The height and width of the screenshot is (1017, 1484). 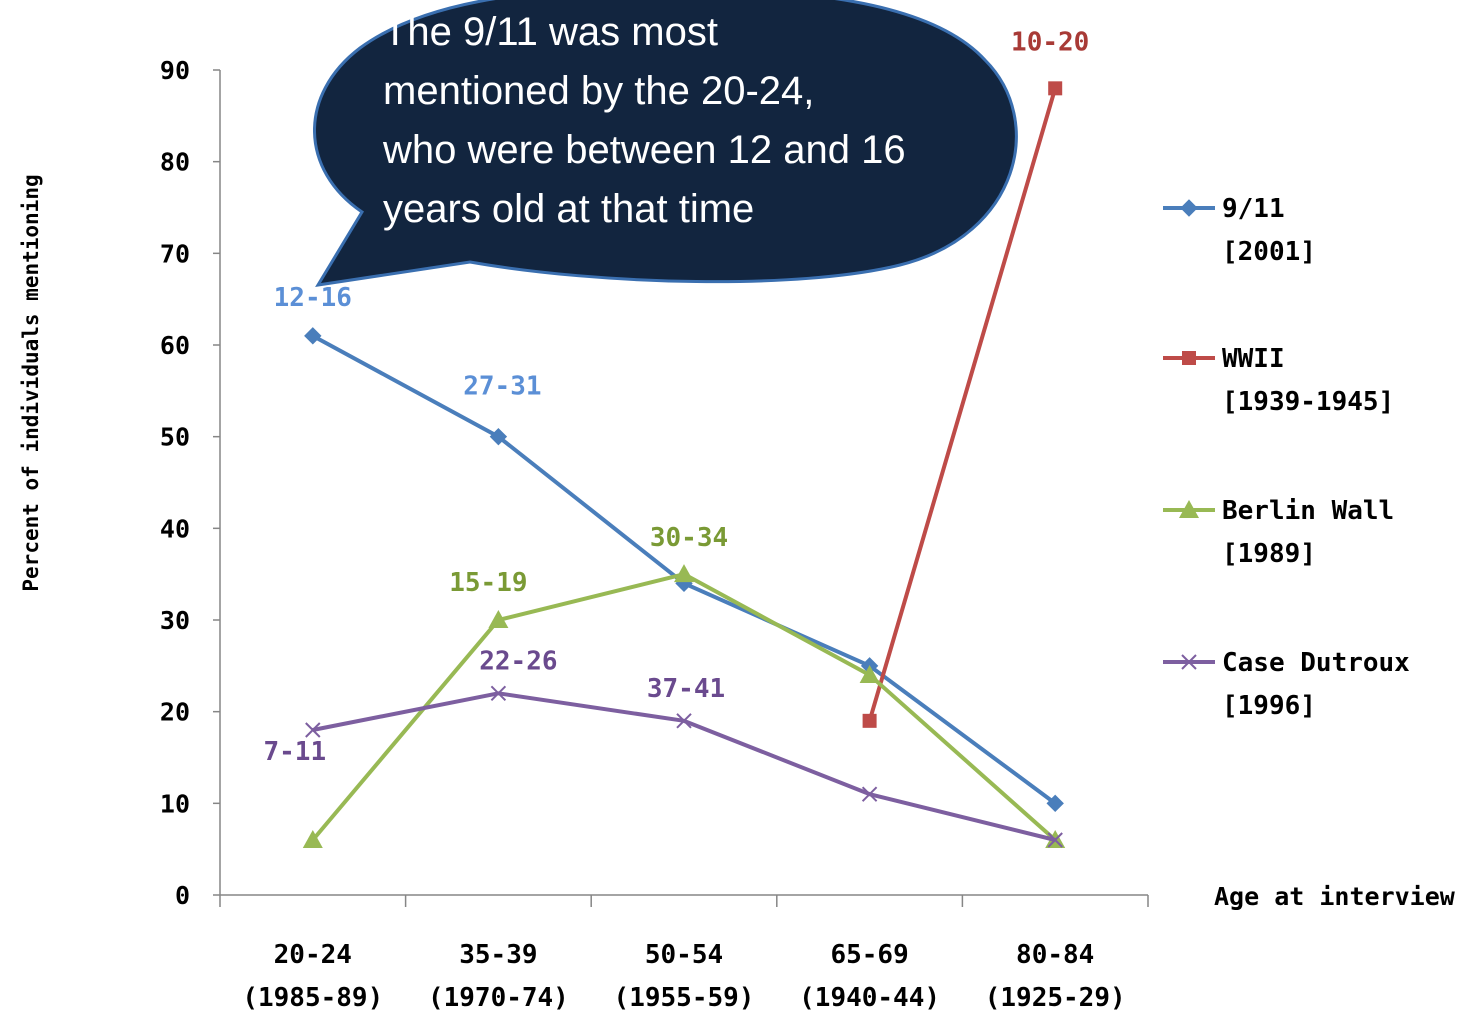 I want to click on legend-sublabel: [1989], so click(x=1269, y=554).